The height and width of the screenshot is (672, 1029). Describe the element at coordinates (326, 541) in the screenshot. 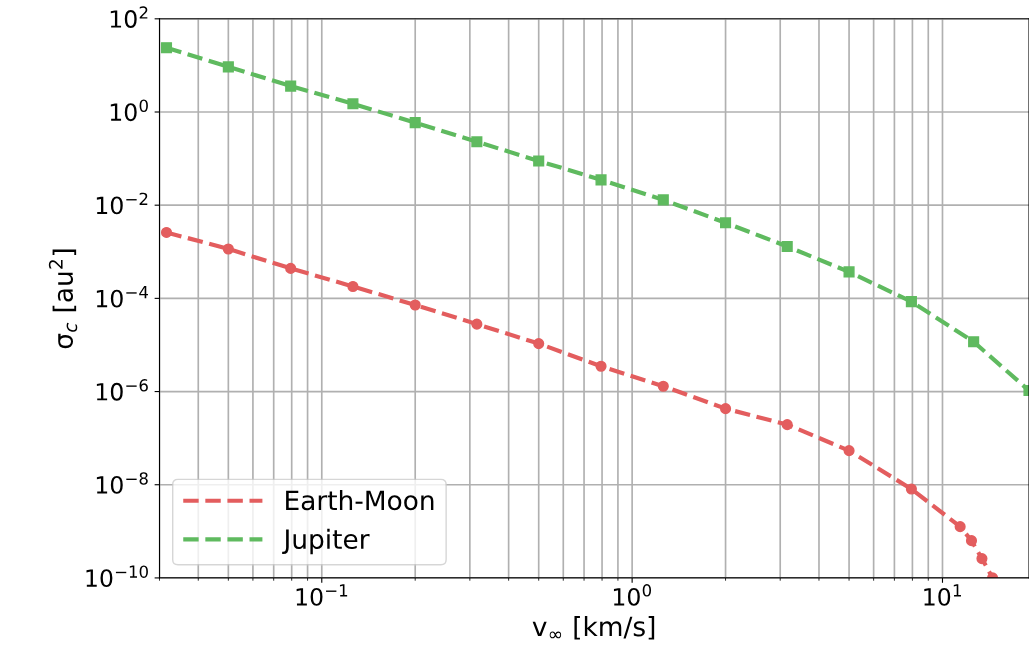

I see `legend-label: Jupiter` at that location.